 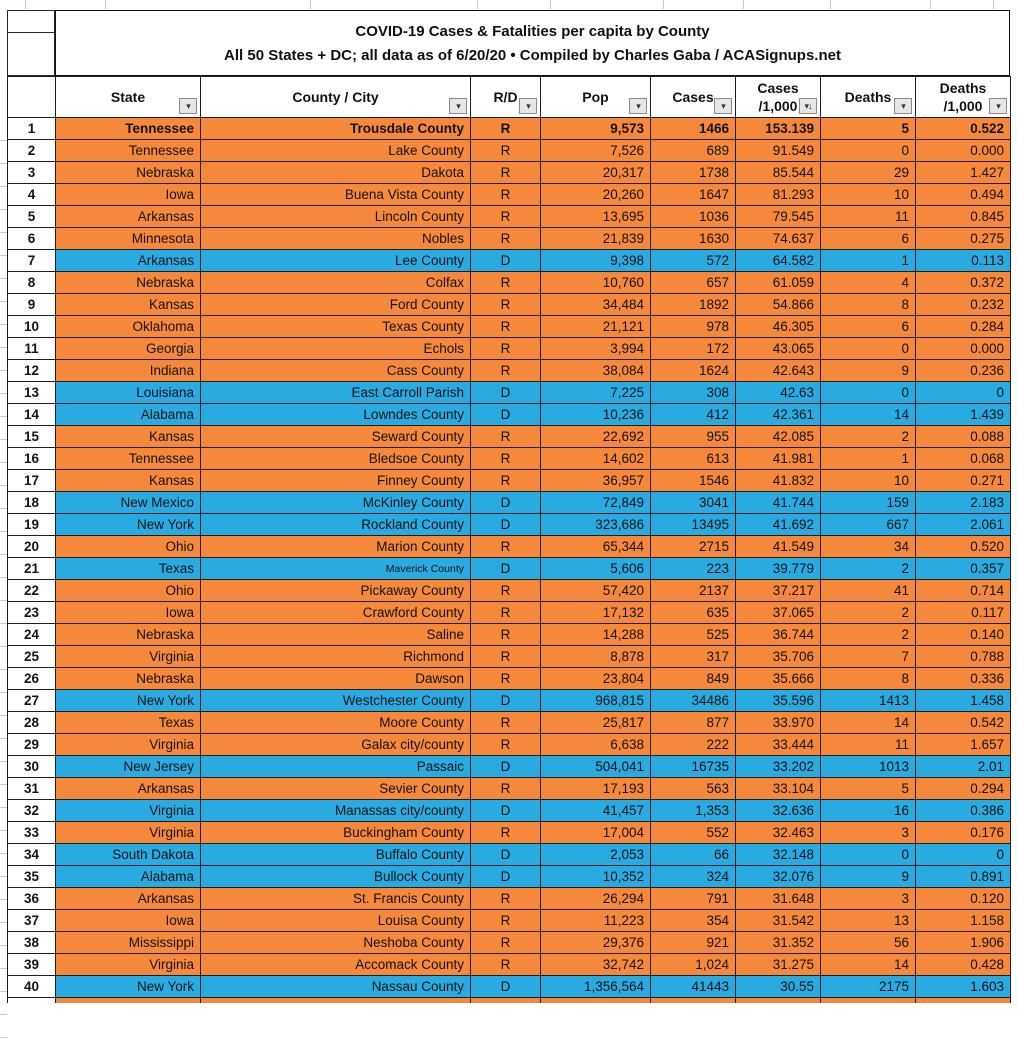 I want to click on cell-deaths: 3, so click(x=868, y=898).